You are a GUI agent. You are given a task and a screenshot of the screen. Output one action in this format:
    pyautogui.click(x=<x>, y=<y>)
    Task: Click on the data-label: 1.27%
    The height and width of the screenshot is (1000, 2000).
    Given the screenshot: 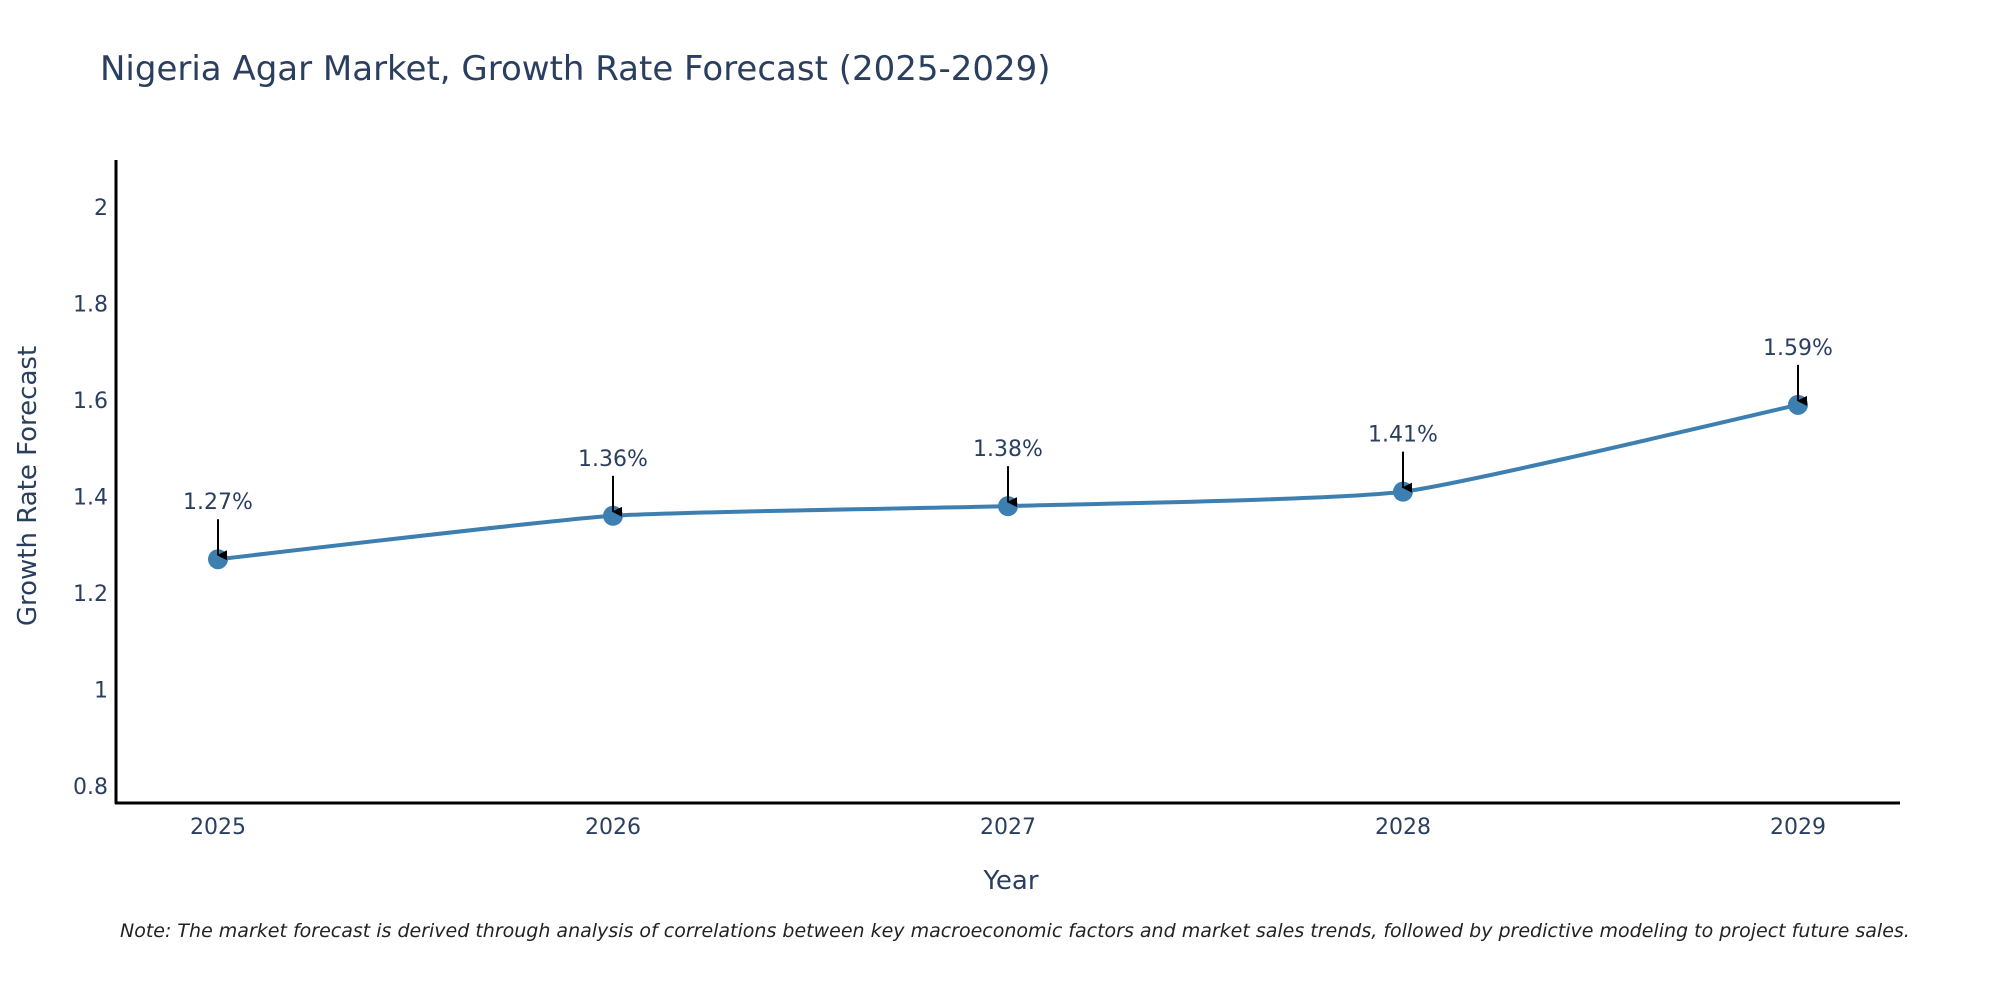 What is the action you would take?
    pyautogui.click(x=218, y=502)
    